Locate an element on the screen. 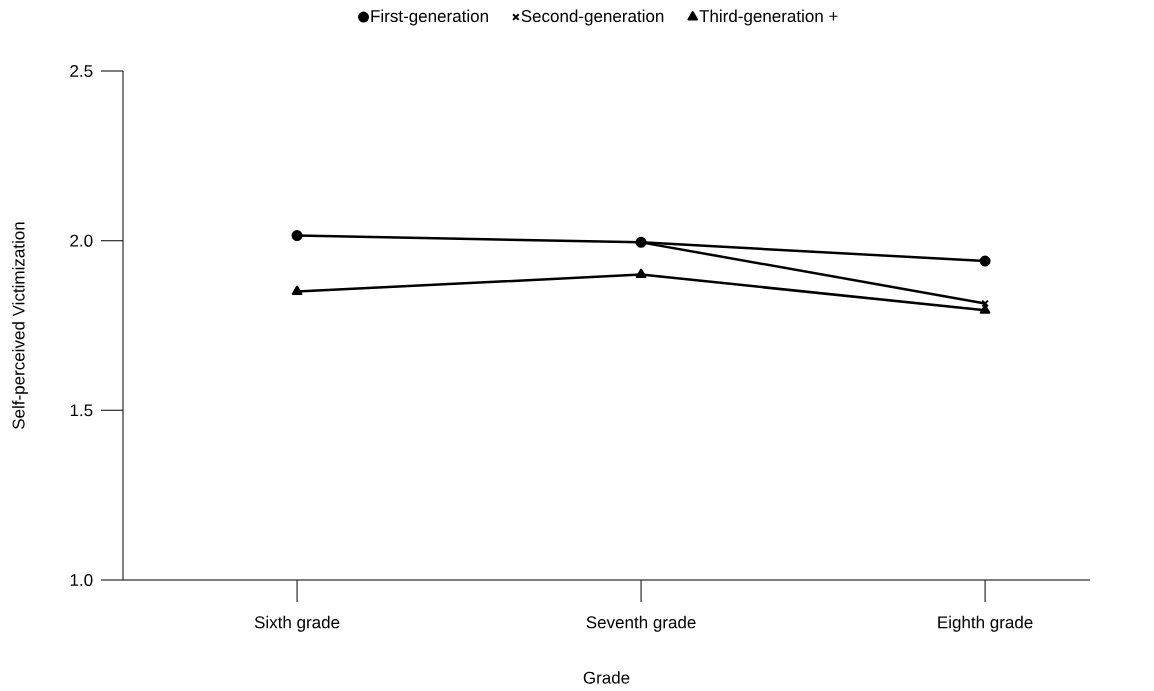 Image resolution: width=1154 pixels, height=691 pixels. y-tick-label: 2.5 is located at coordinates (81, 71).